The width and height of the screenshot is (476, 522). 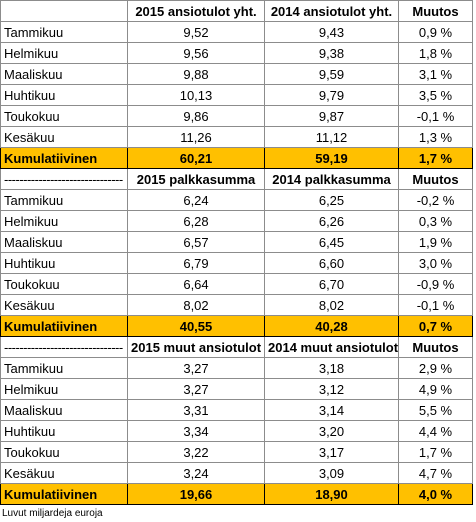 What do you see at coordinates (331, 368) in the screenshot?
I see `value-cell: 3,18` at bounding box center [331, 368].